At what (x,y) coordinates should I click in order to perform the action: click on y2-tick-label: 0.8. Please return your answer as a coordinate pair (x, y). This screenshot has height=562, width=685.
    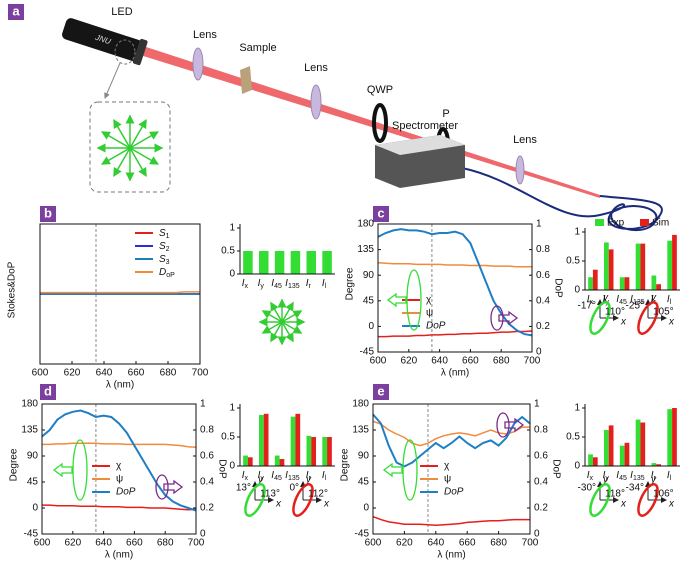
    Looking at the image, I should click on (541, 430).